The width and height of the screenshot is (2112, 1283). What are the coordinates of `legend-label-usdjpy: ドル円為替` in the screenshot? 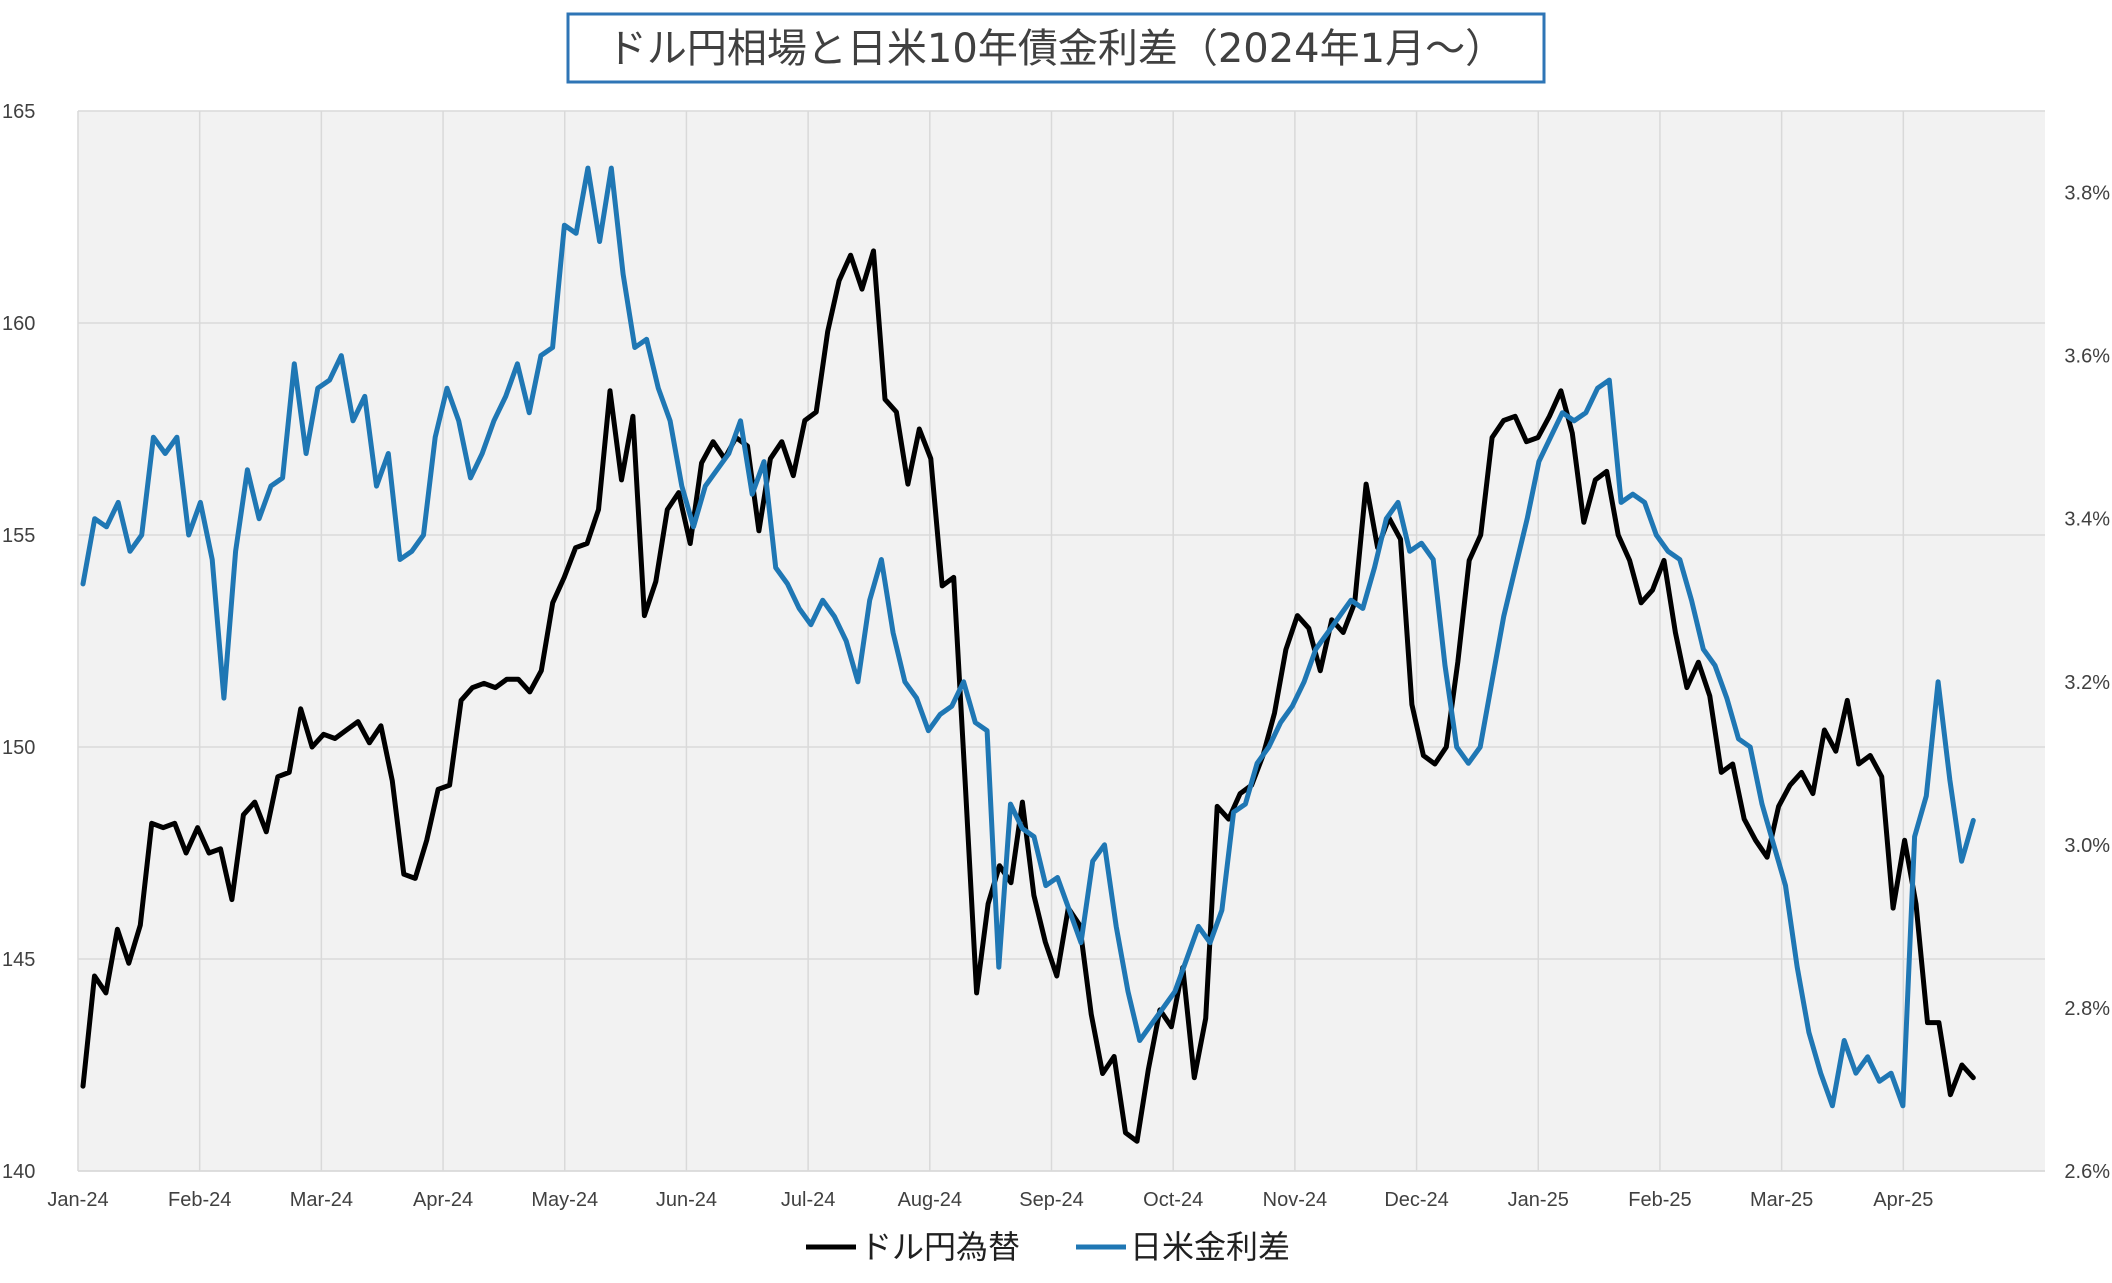 It's located at (940, 1247).